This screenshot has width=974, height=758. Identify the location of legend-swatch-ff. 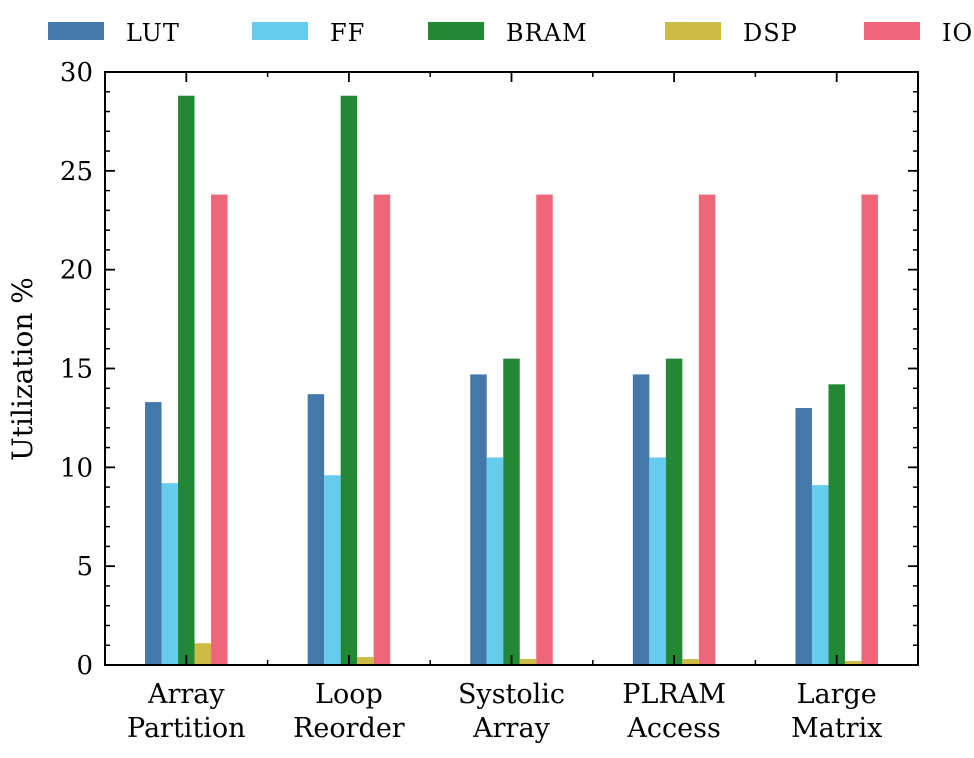
(280, 31).